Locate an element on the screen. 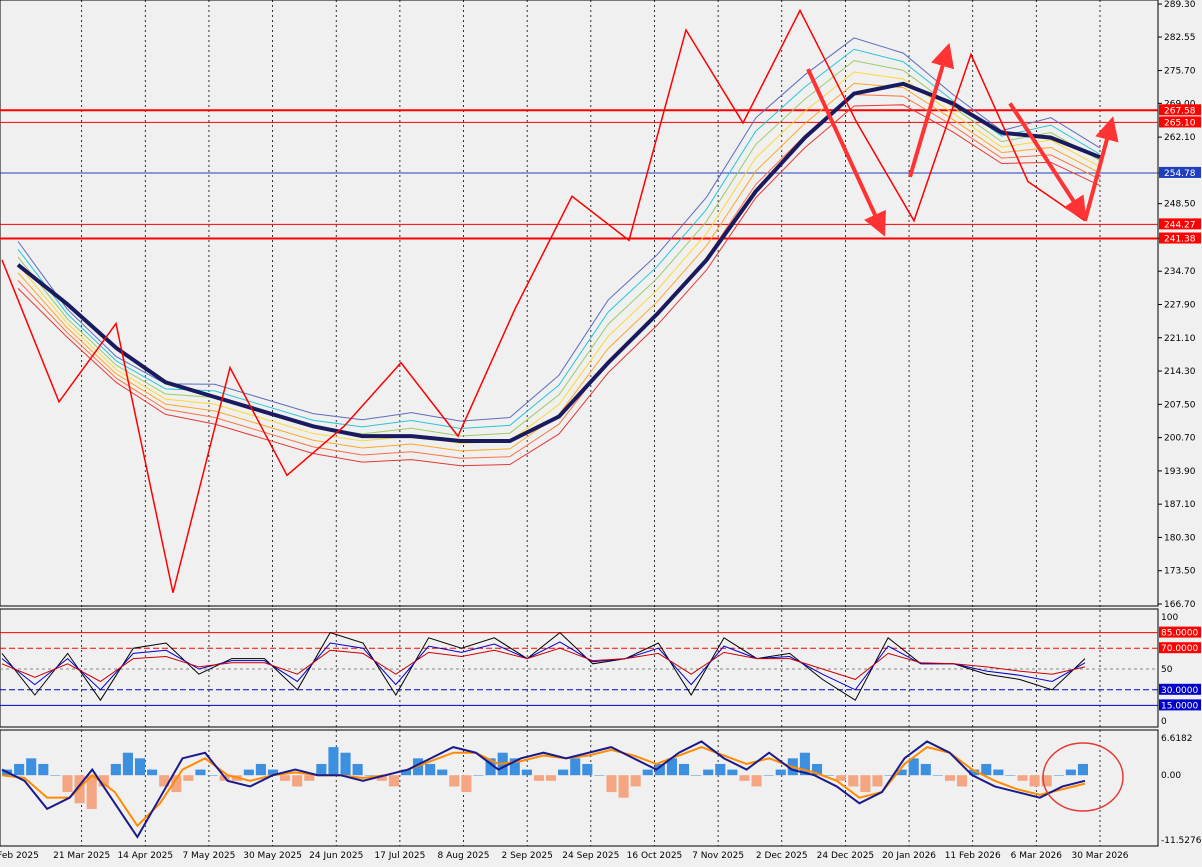  y-tick-label: 275.70 is located at coordinates (1180, 72).